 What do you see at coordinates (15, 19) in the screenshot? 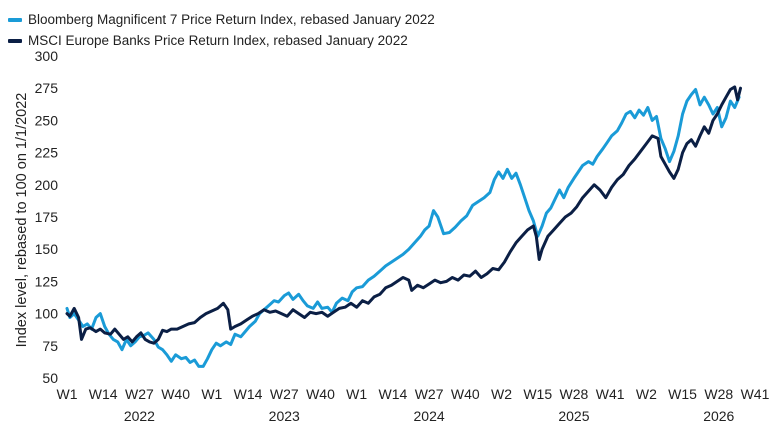
I see `legend-swatch-mag7` at bounding box center [15, 19].